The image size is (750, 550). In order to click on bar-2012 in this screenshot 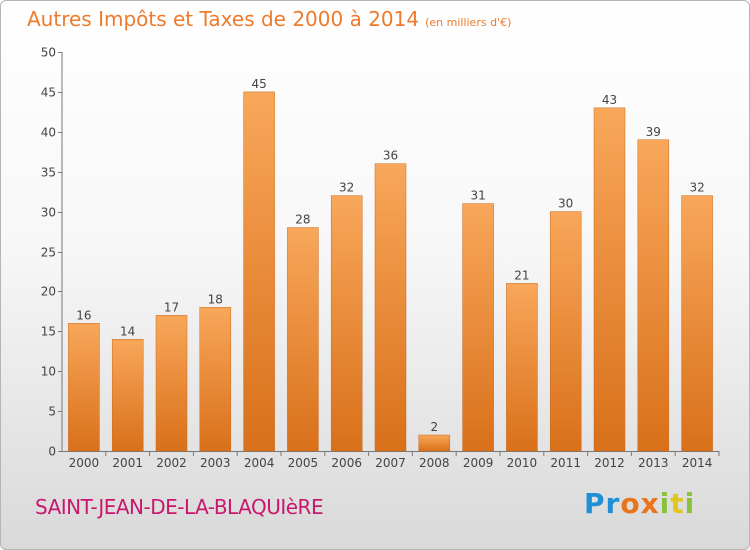, I will do `click(609, 279)`.